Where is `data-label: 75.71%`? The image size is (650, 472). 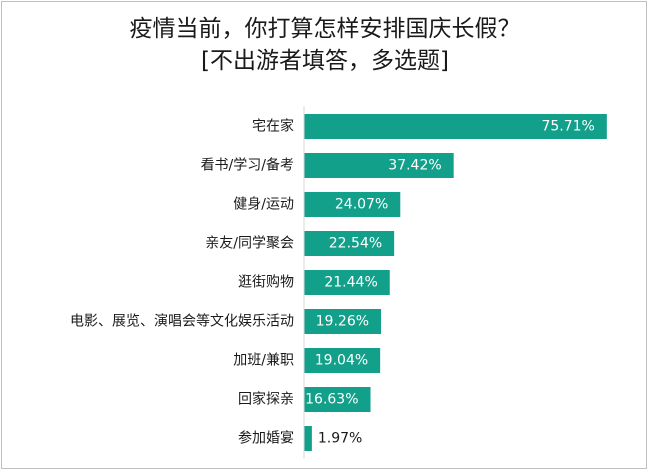 data-label: 75.71% is located at coordinates (567, 127).